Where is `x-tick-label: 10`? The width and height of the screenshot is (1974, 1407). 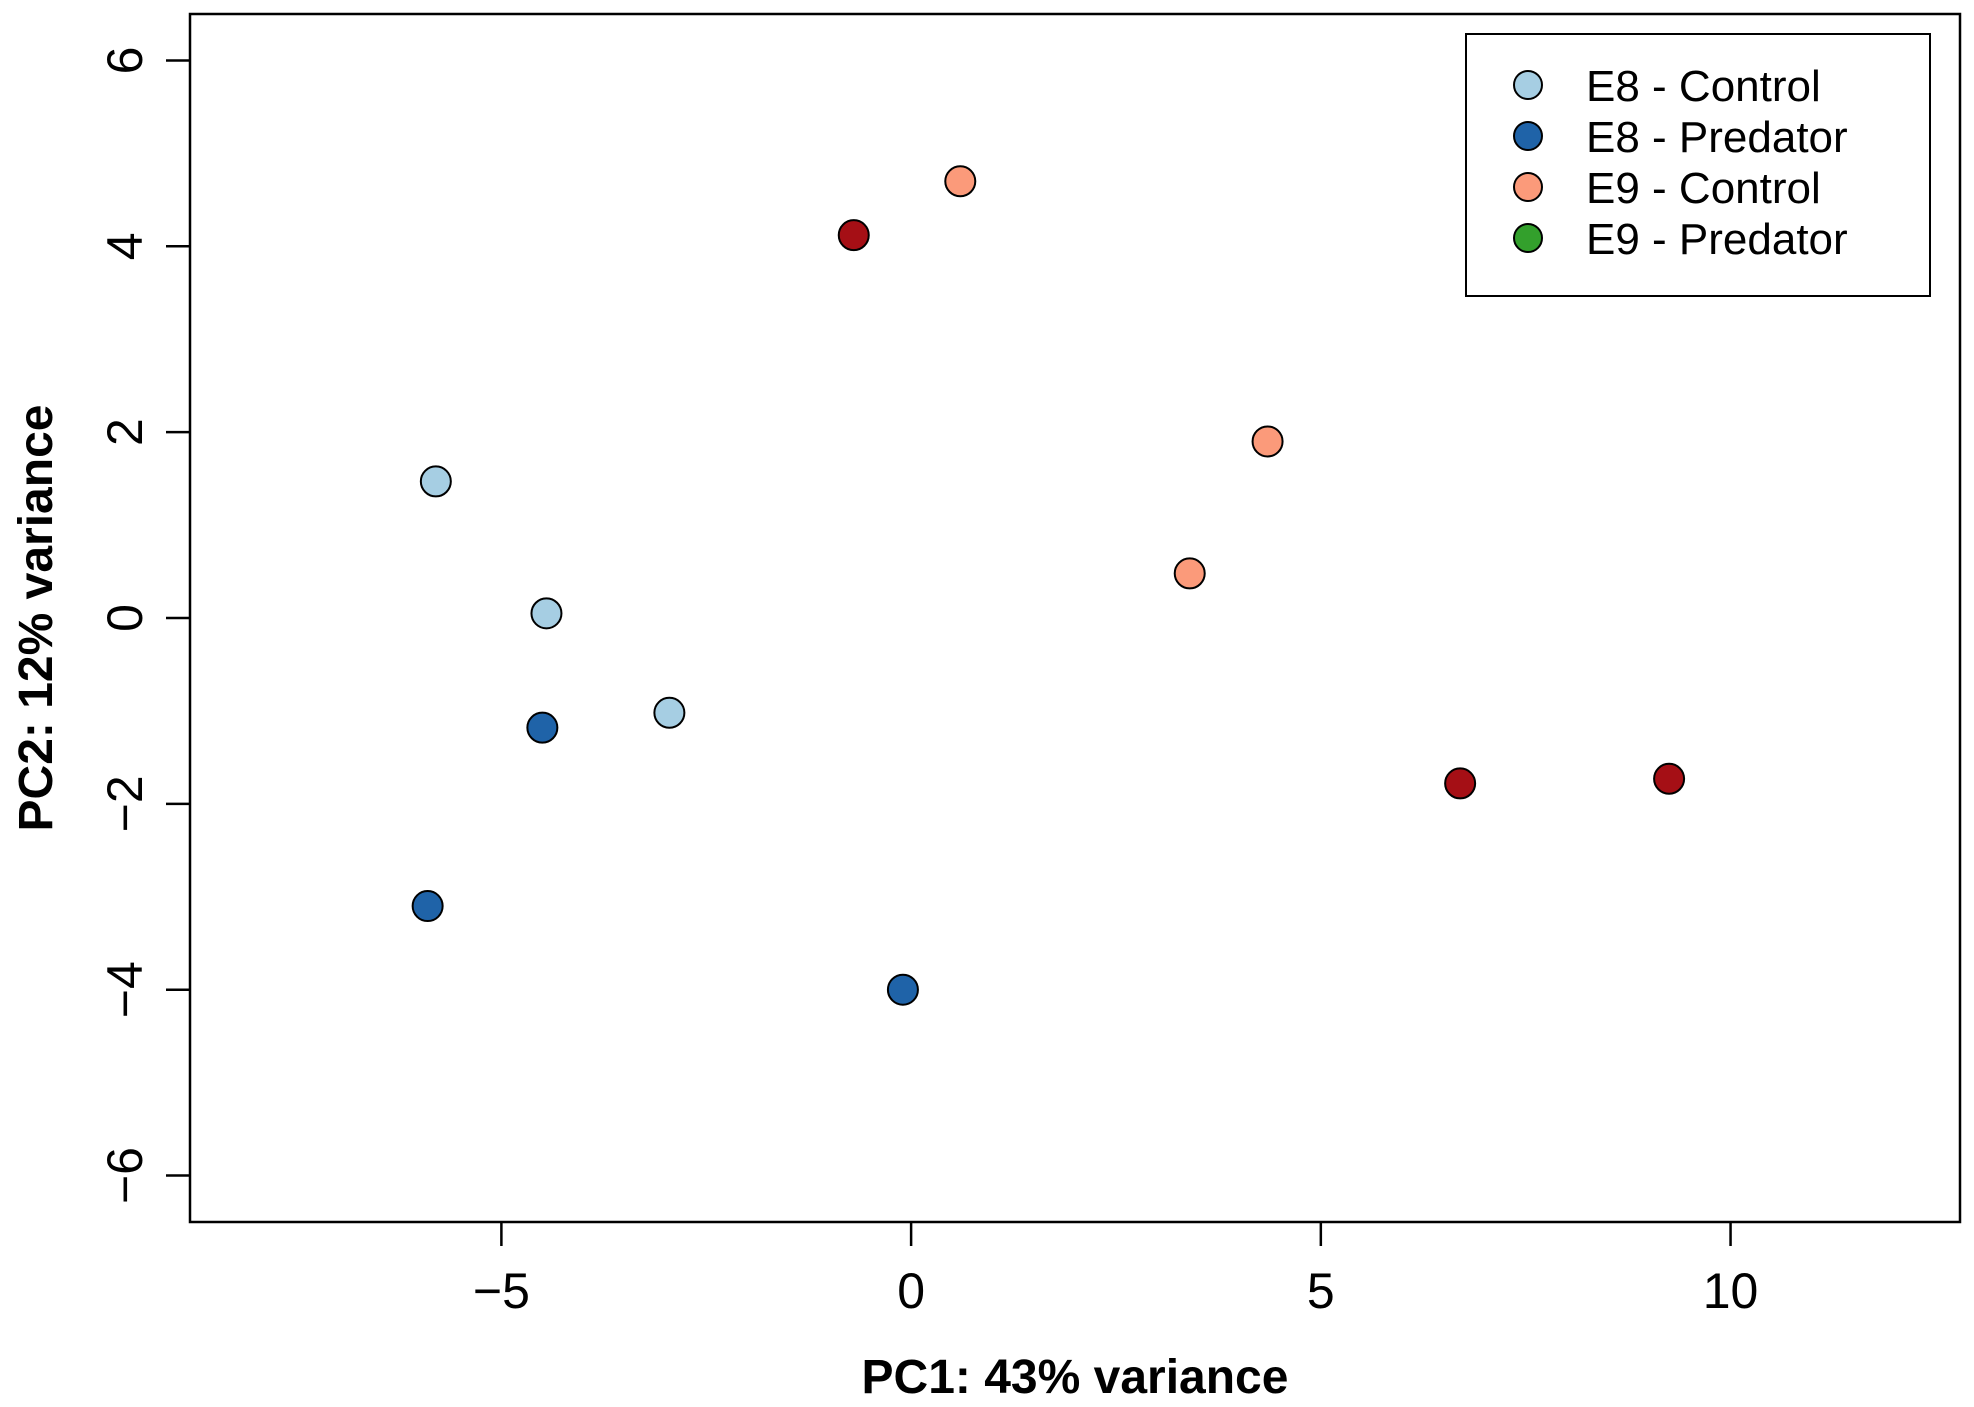
x-tick-label: 10 is located at coordinates (1731, 1291).